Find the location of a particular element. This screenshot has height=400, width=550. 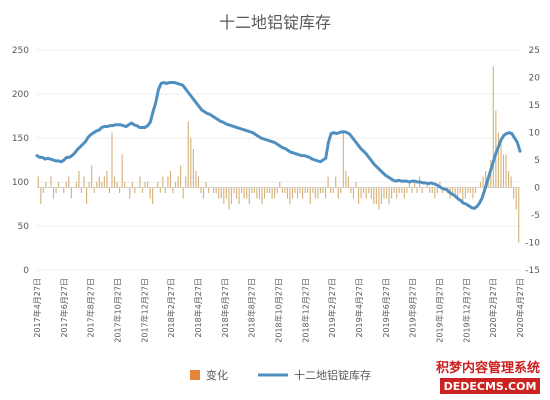

x-tick-label: 2019年4月27日 is located at coordinates (359, 308).